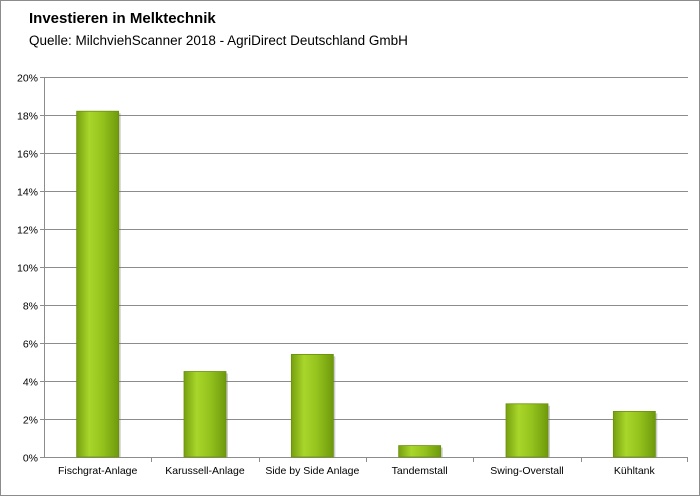 The image size is (700, 496). I want to click on y-tick-labels: 0% 2% 4% 6% 8% 10% 12% 14% 16% 18% 20%, so click(27, 269).